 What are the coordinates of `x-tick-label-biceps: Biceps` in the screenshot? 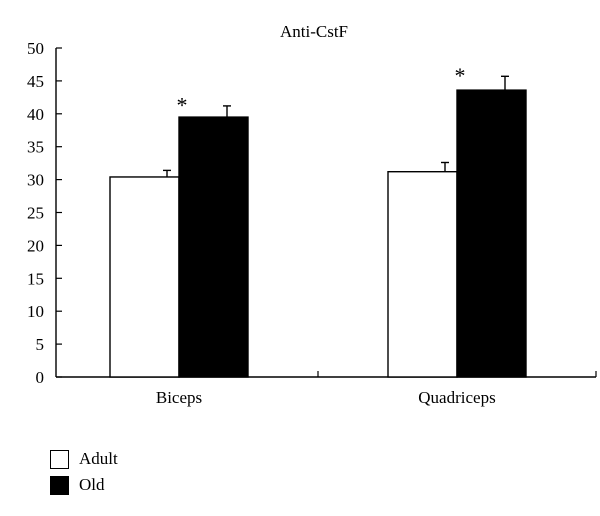 It's located at (179, 397).